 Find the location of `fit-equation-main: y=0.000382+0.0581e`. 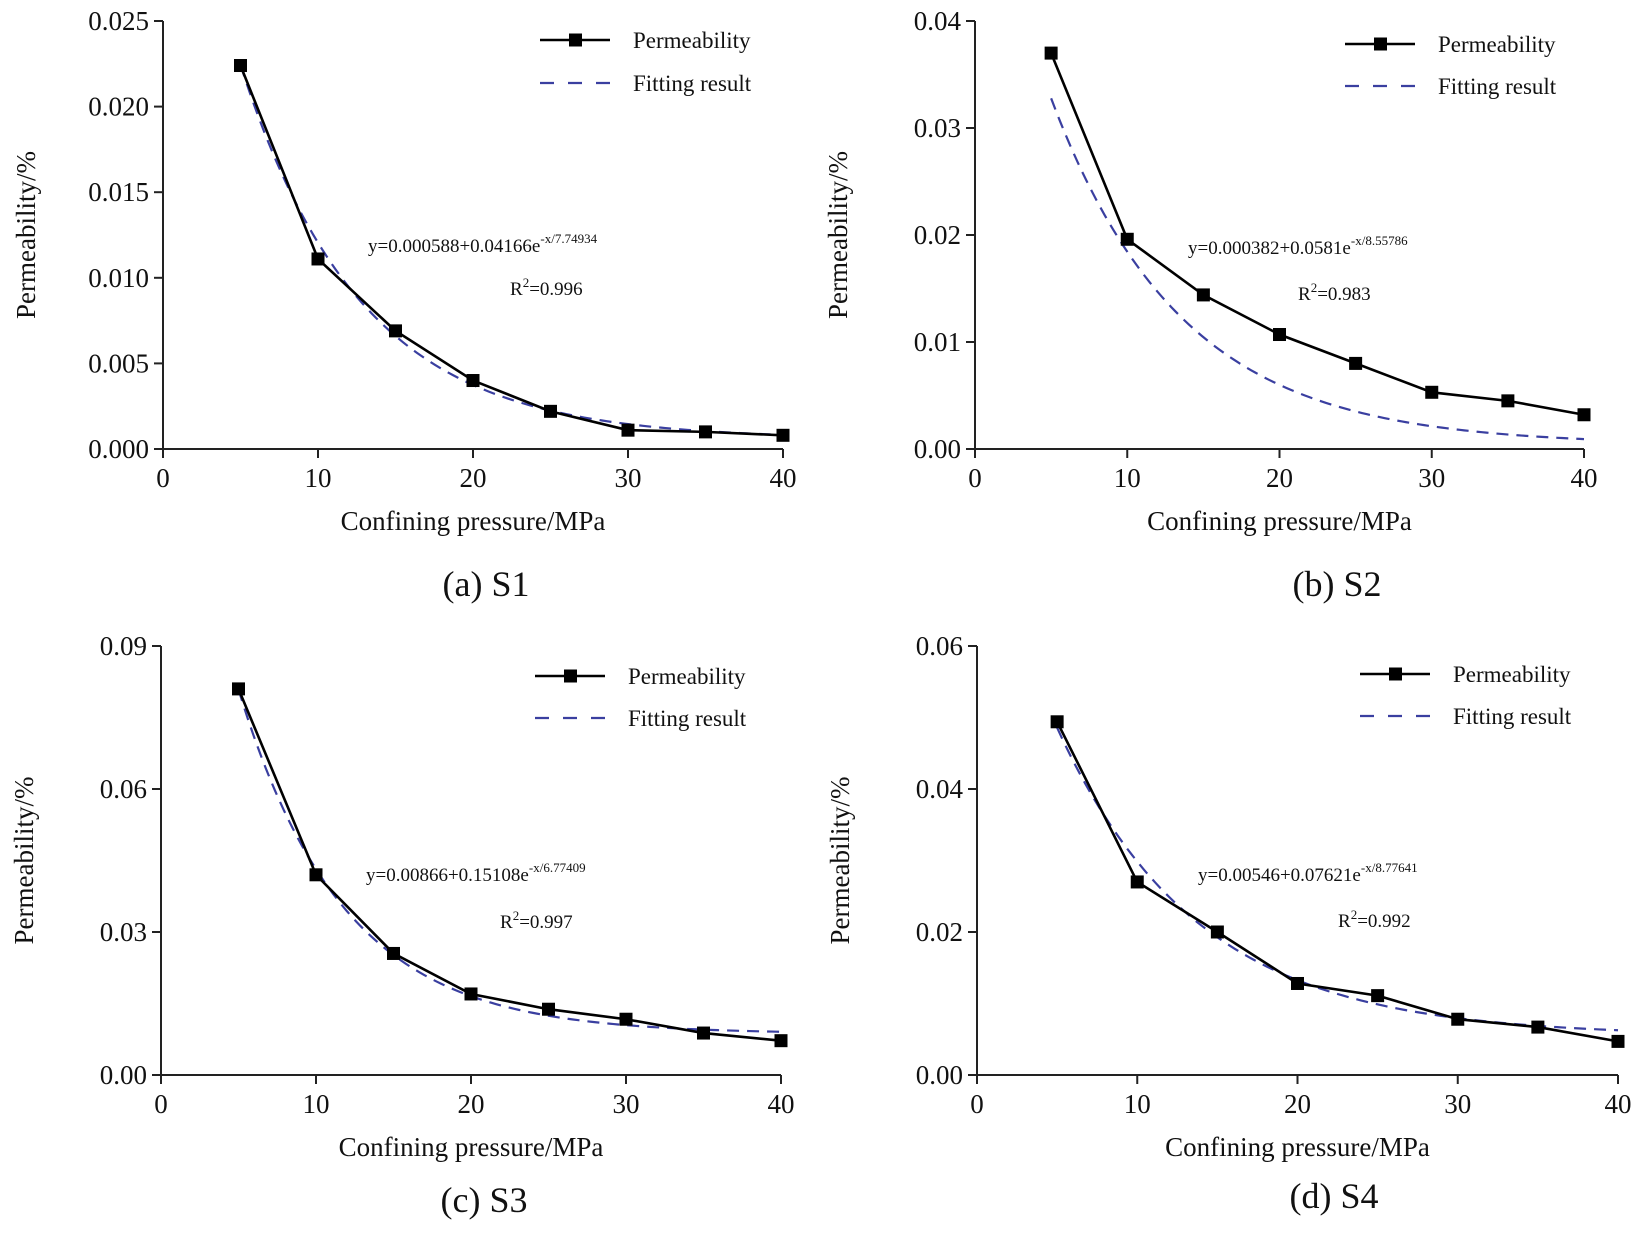

fit-equation-main: y=0.000382+0.0581e is located at coordinates (1269, 248).